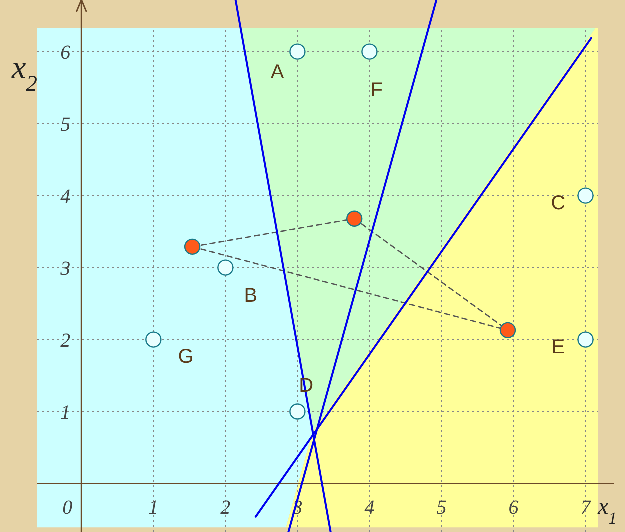  Describe the element at coordinates (441, 507) in the screenshot. I see `x-tick-label: 5` at that location.